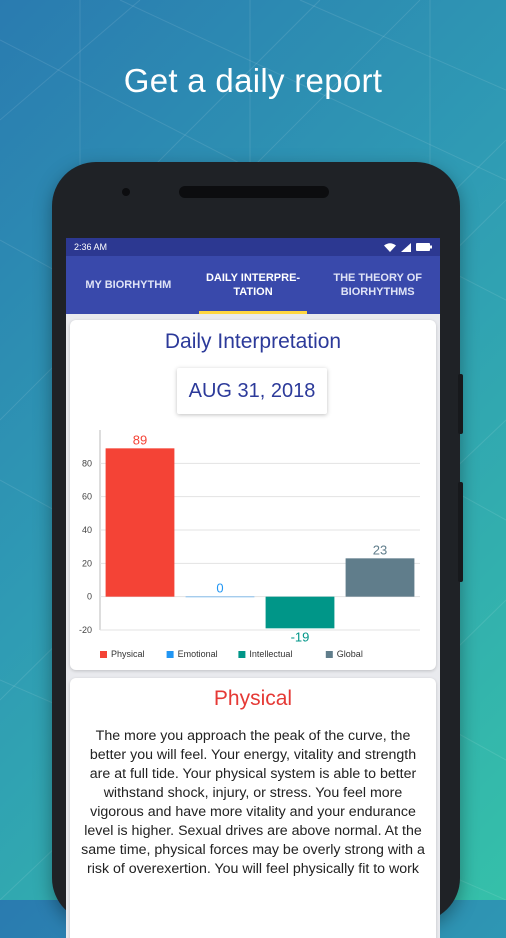  I want to click on data-label-emotional: 0, so click(219, 588).